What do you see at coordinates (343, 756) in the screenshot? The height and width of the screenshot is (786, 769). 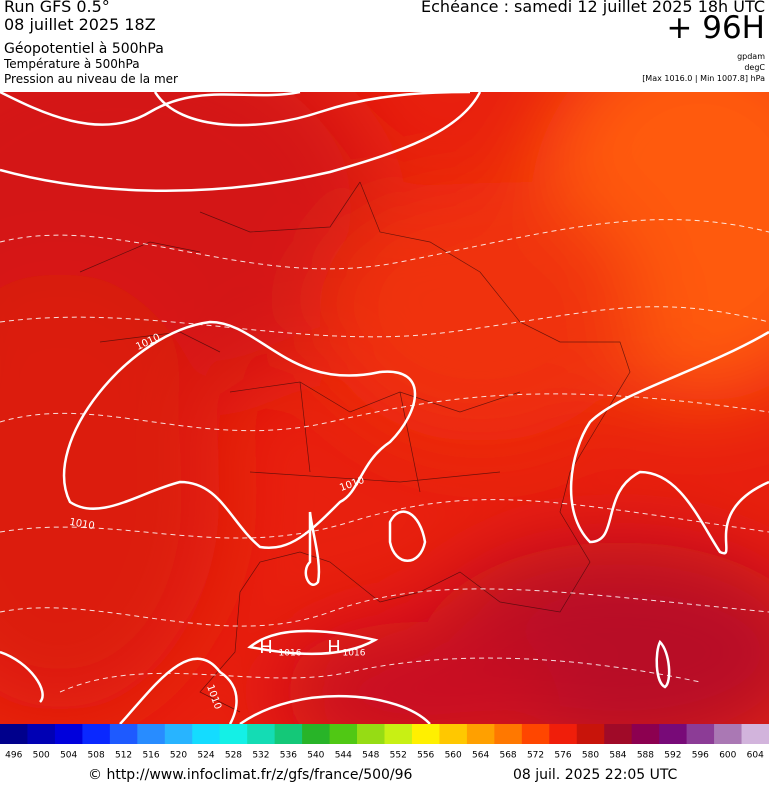 I see `colorbar-label: 544` at bounding box center [343, 756].